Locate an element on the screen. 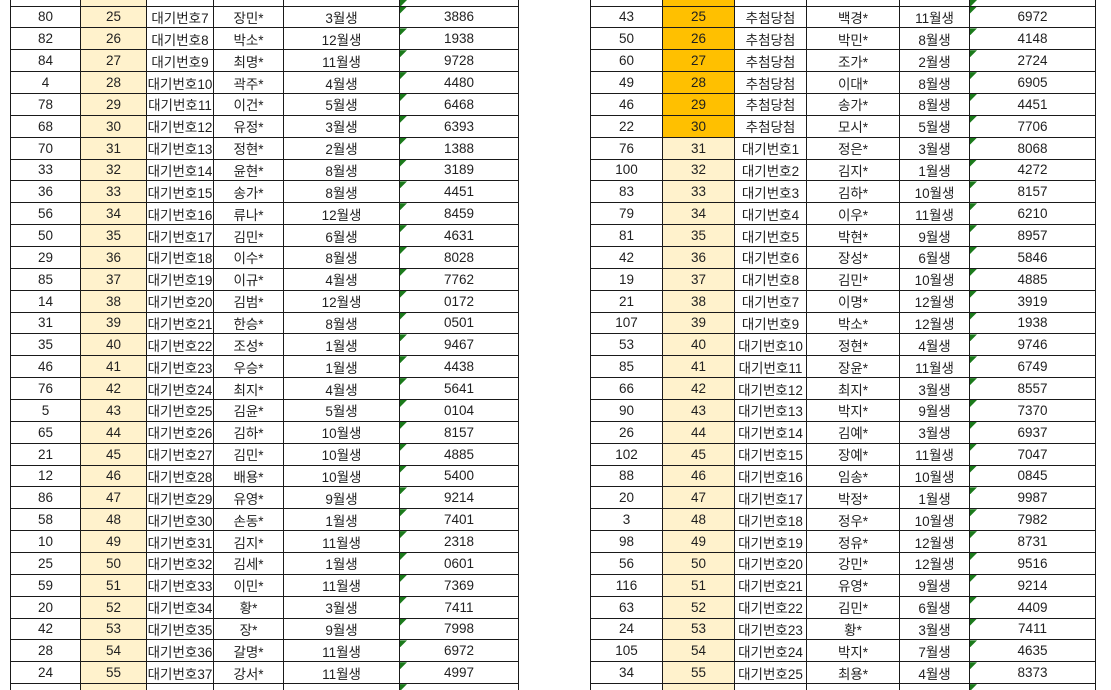  cell-code: 6937 is located at coordinates (1033, 432).